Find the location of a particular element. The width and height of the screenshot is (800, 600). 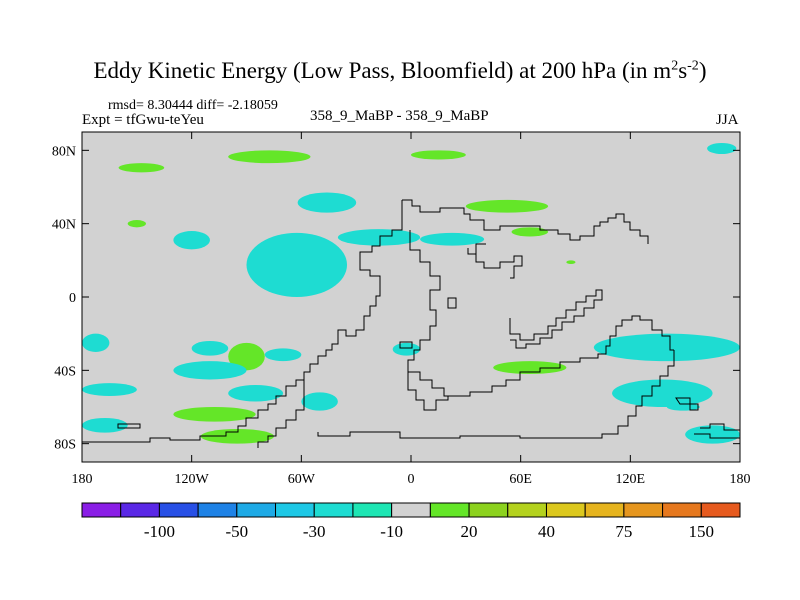

title-s-exponent: -2 is located at coordinates (693, 66).